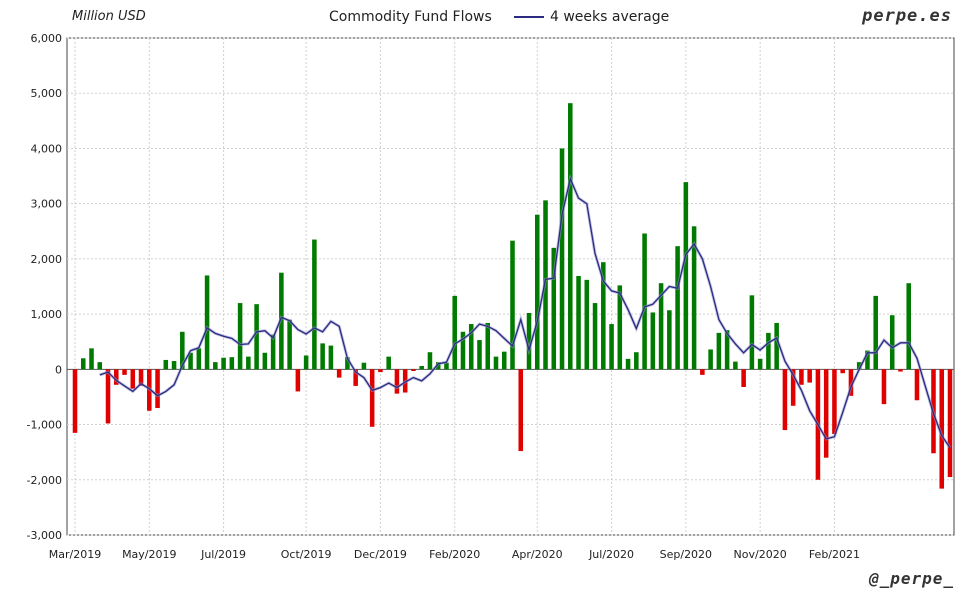 The width and height of the screenshot is (980, 600). What do you see at coordinates (44, 535) in the screenshot?
I see `y-tick-label: -3,000` at bounding box center [44, 535].